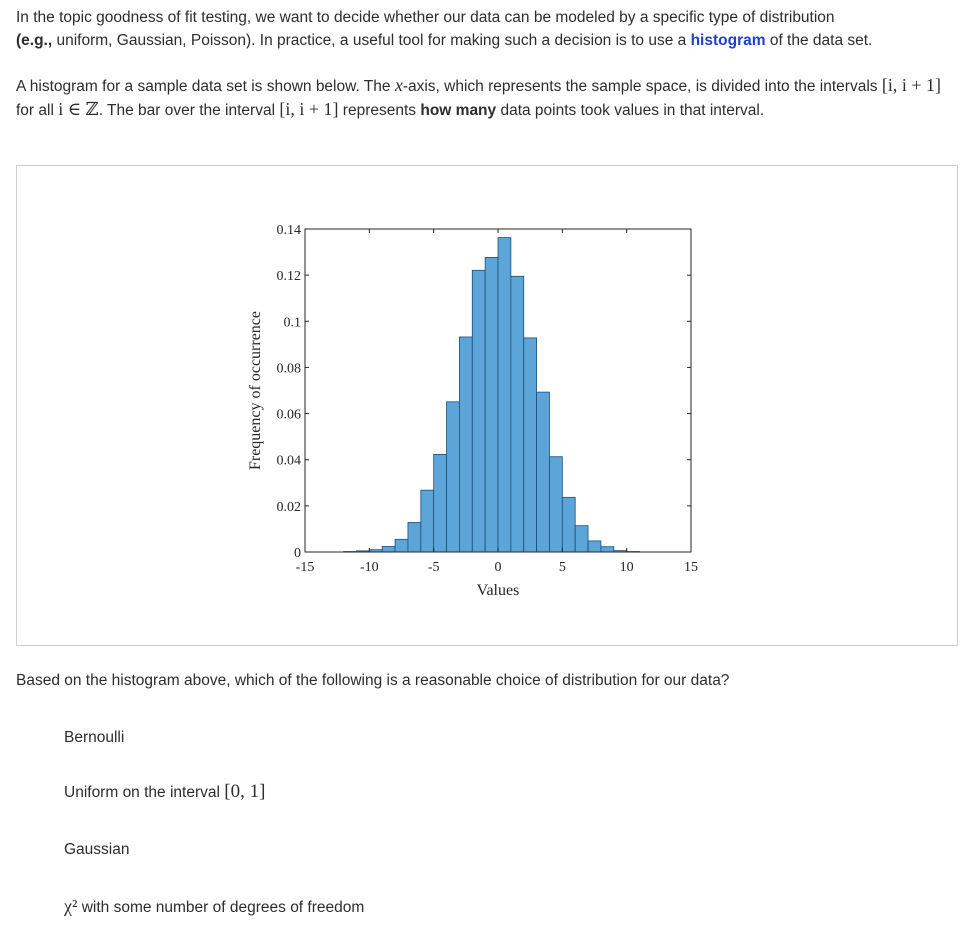 The image size is (975, 937). What do you see at coordinates (562, 567) in the screenshot?
I see `x-tick-label: 5` at bounding box center [562, 567].